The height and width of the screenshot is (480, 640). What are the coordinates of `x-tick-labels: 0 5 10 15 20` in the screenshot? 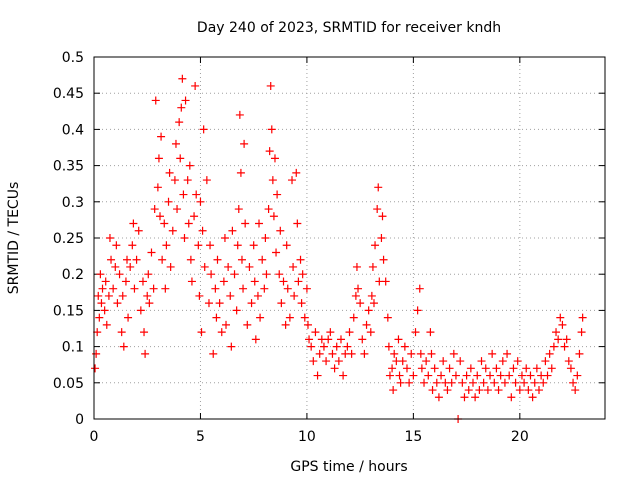 It's located at (309, 437).